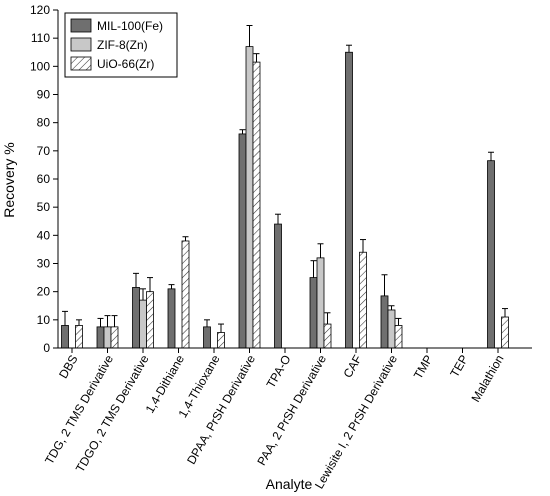 This screenshot has height=496, width=550. I want to click on x-tick-label: PAA, 2 PrSH Derivative, so click(291, 410).